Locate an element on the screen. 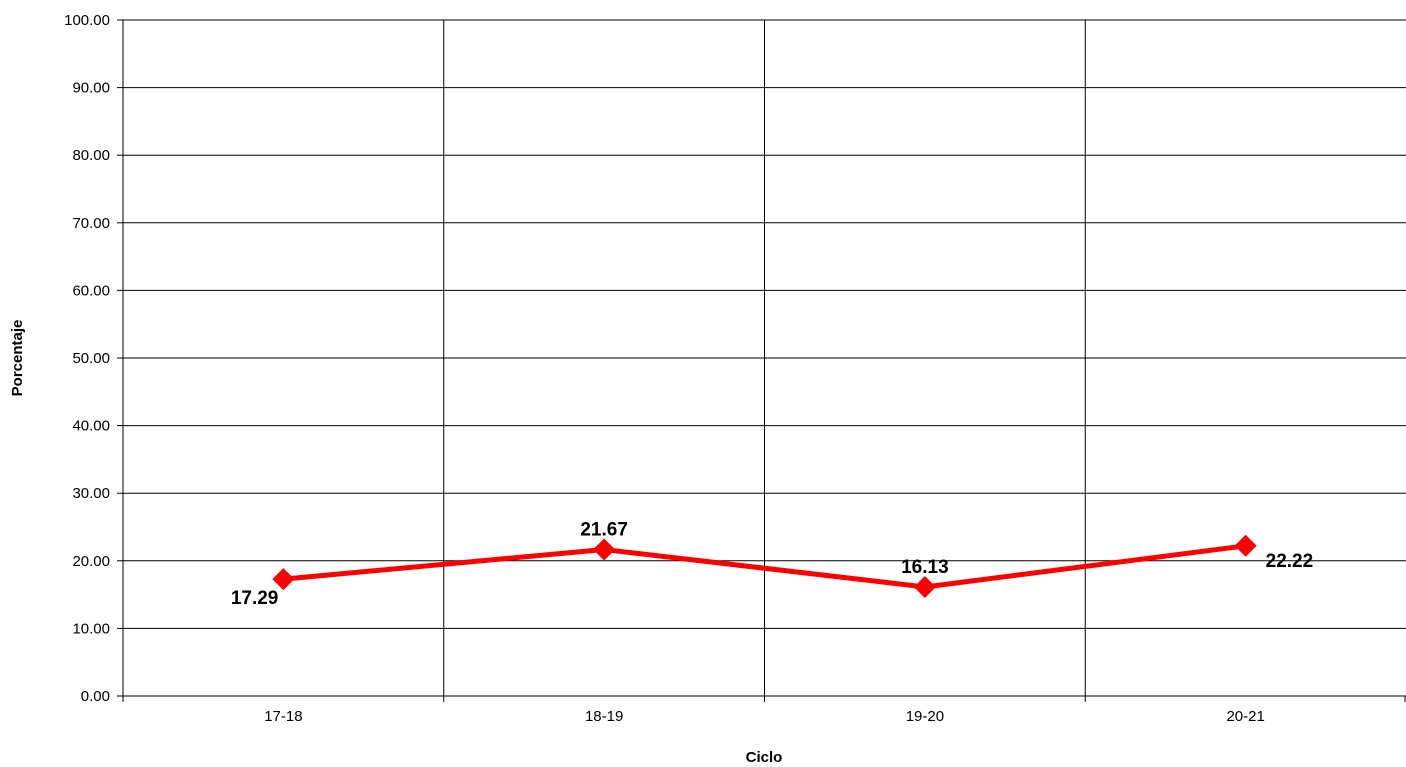 The image size is (1406, 767). y-tick-label: 60.00 is located at coordinates (91, 290).